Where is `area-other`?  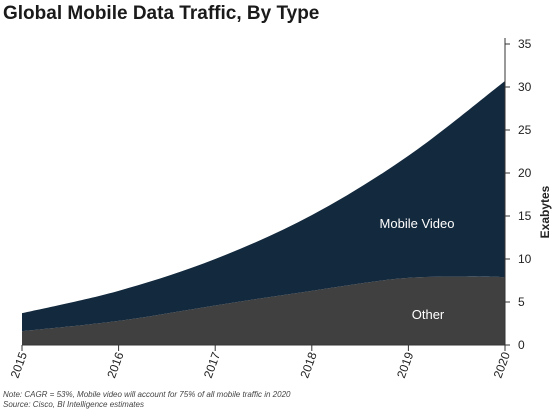 area-other is located at coordinates (263, 310).